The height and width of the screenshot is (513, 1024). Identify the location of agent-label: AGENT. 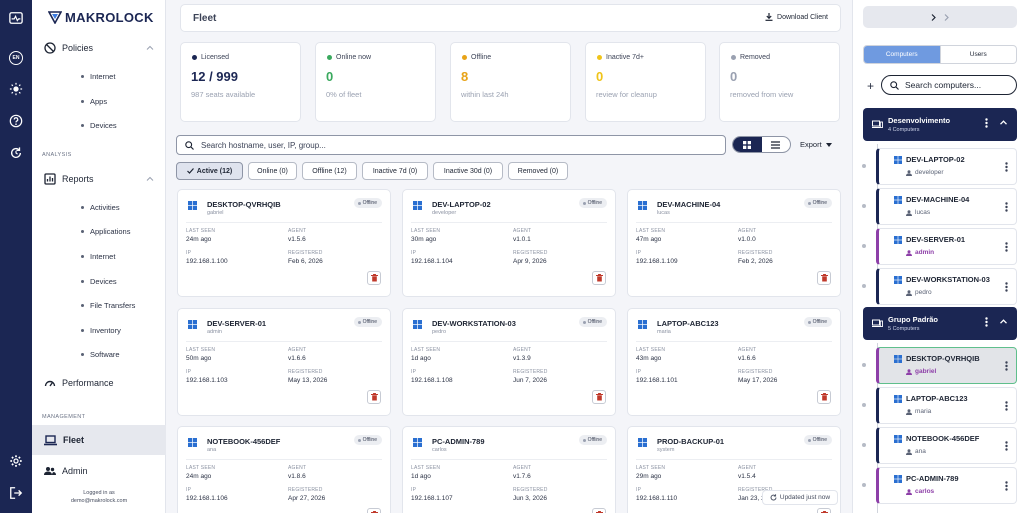
(522, 350).